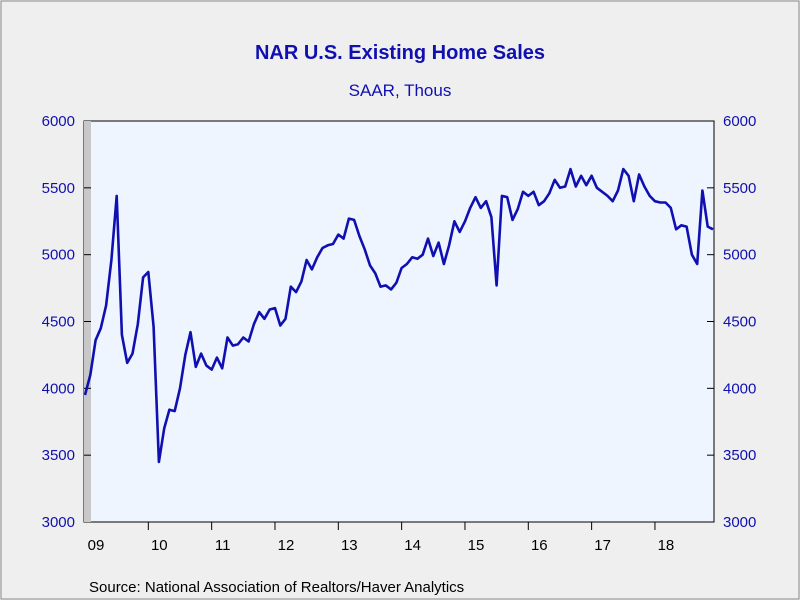 The height and width of the screenshot is (600, 800). What do you see at coordinates (223, 545) in the screenshot?
I see `x-tick-label: 11` at bounding box center [223, 545].